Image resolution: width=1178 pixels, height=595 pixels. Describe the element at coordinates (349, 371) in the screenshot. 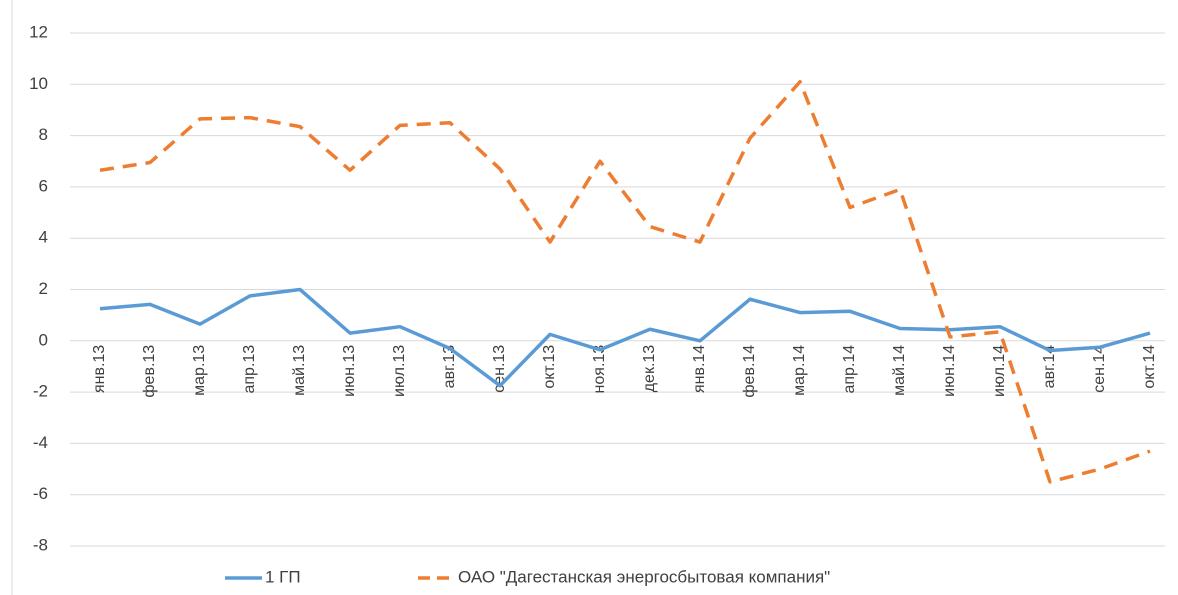

I see `x-tick-label: июн.13` at that location.